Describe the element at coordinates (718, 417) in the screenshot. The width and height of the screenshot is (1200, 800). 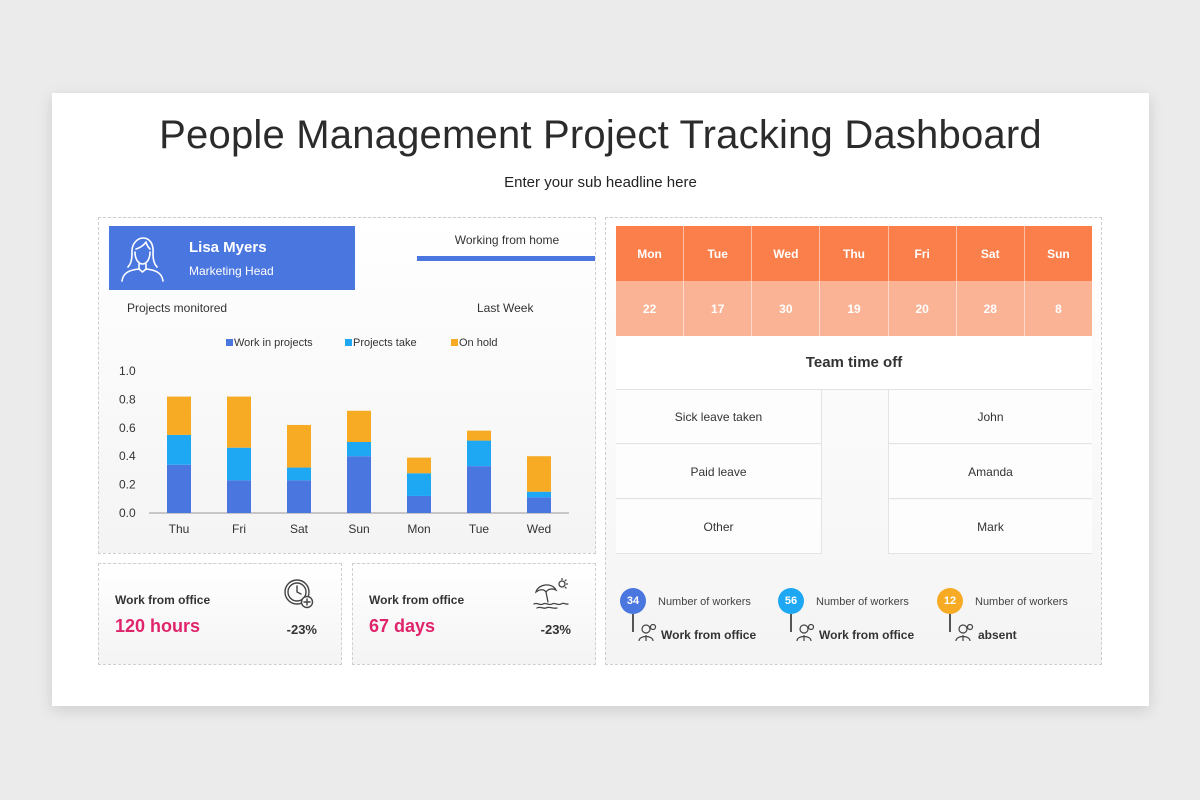
I see `leave-type-cell: Sick leave taken` at that location.